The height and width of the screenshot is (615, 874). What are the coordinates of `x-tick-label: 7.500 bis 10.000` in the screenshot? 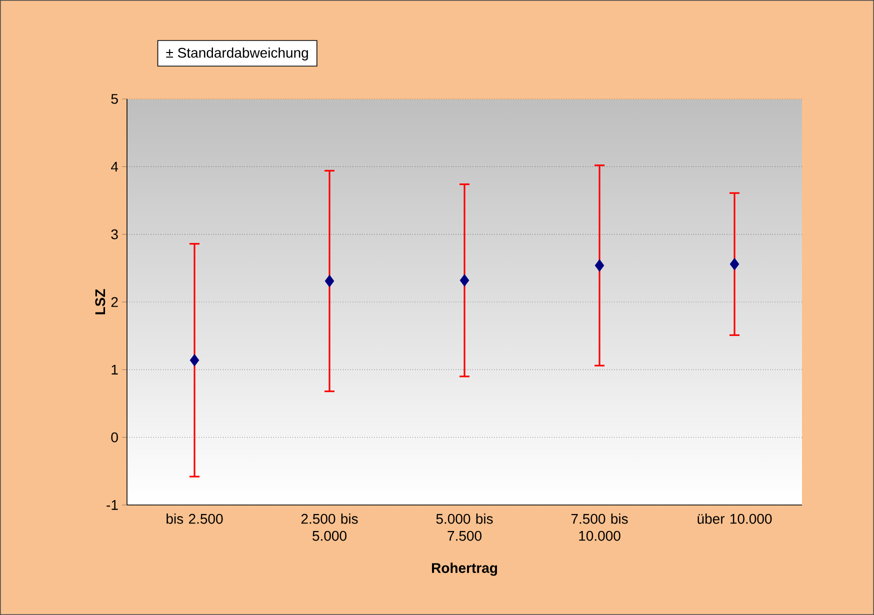 It's located at (599, 527).